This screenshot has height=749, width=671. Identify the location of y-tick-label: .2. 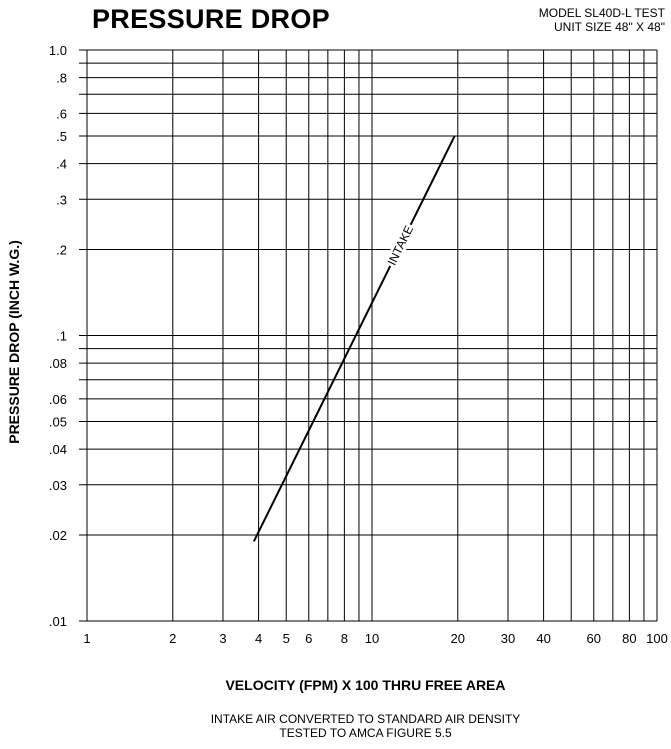
(61, 250).